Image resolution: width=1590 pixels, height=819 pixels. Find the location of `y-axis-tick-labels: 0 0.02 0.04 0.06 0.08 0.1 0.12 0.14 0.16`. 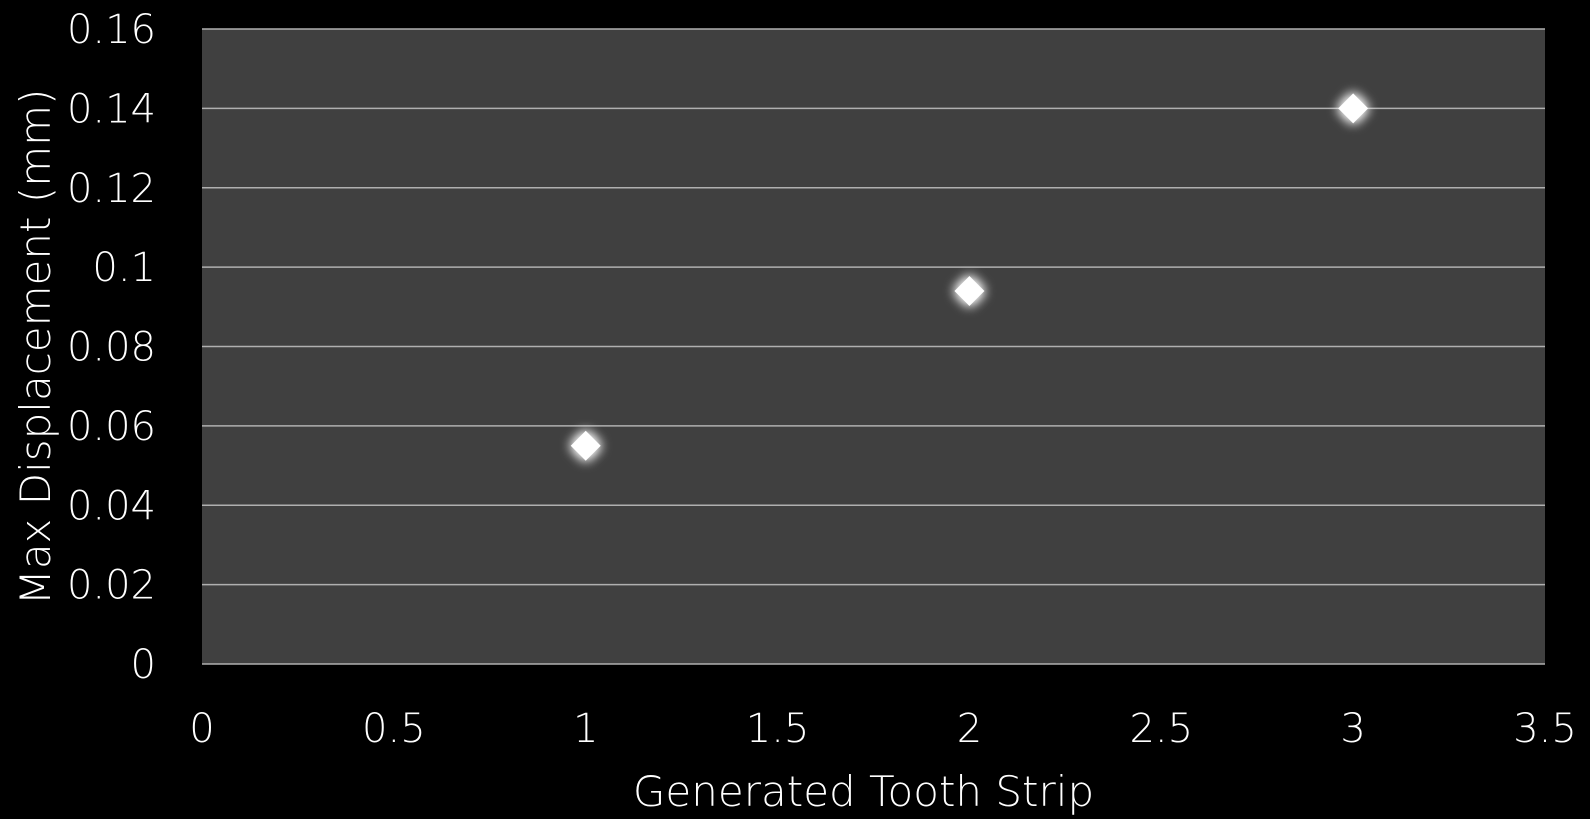

y-axis-tick-labels: 0 0.02 0.04 0.06 0.08 0.1 0.12 0.14 0.16 is located at coordinates (111, 347).